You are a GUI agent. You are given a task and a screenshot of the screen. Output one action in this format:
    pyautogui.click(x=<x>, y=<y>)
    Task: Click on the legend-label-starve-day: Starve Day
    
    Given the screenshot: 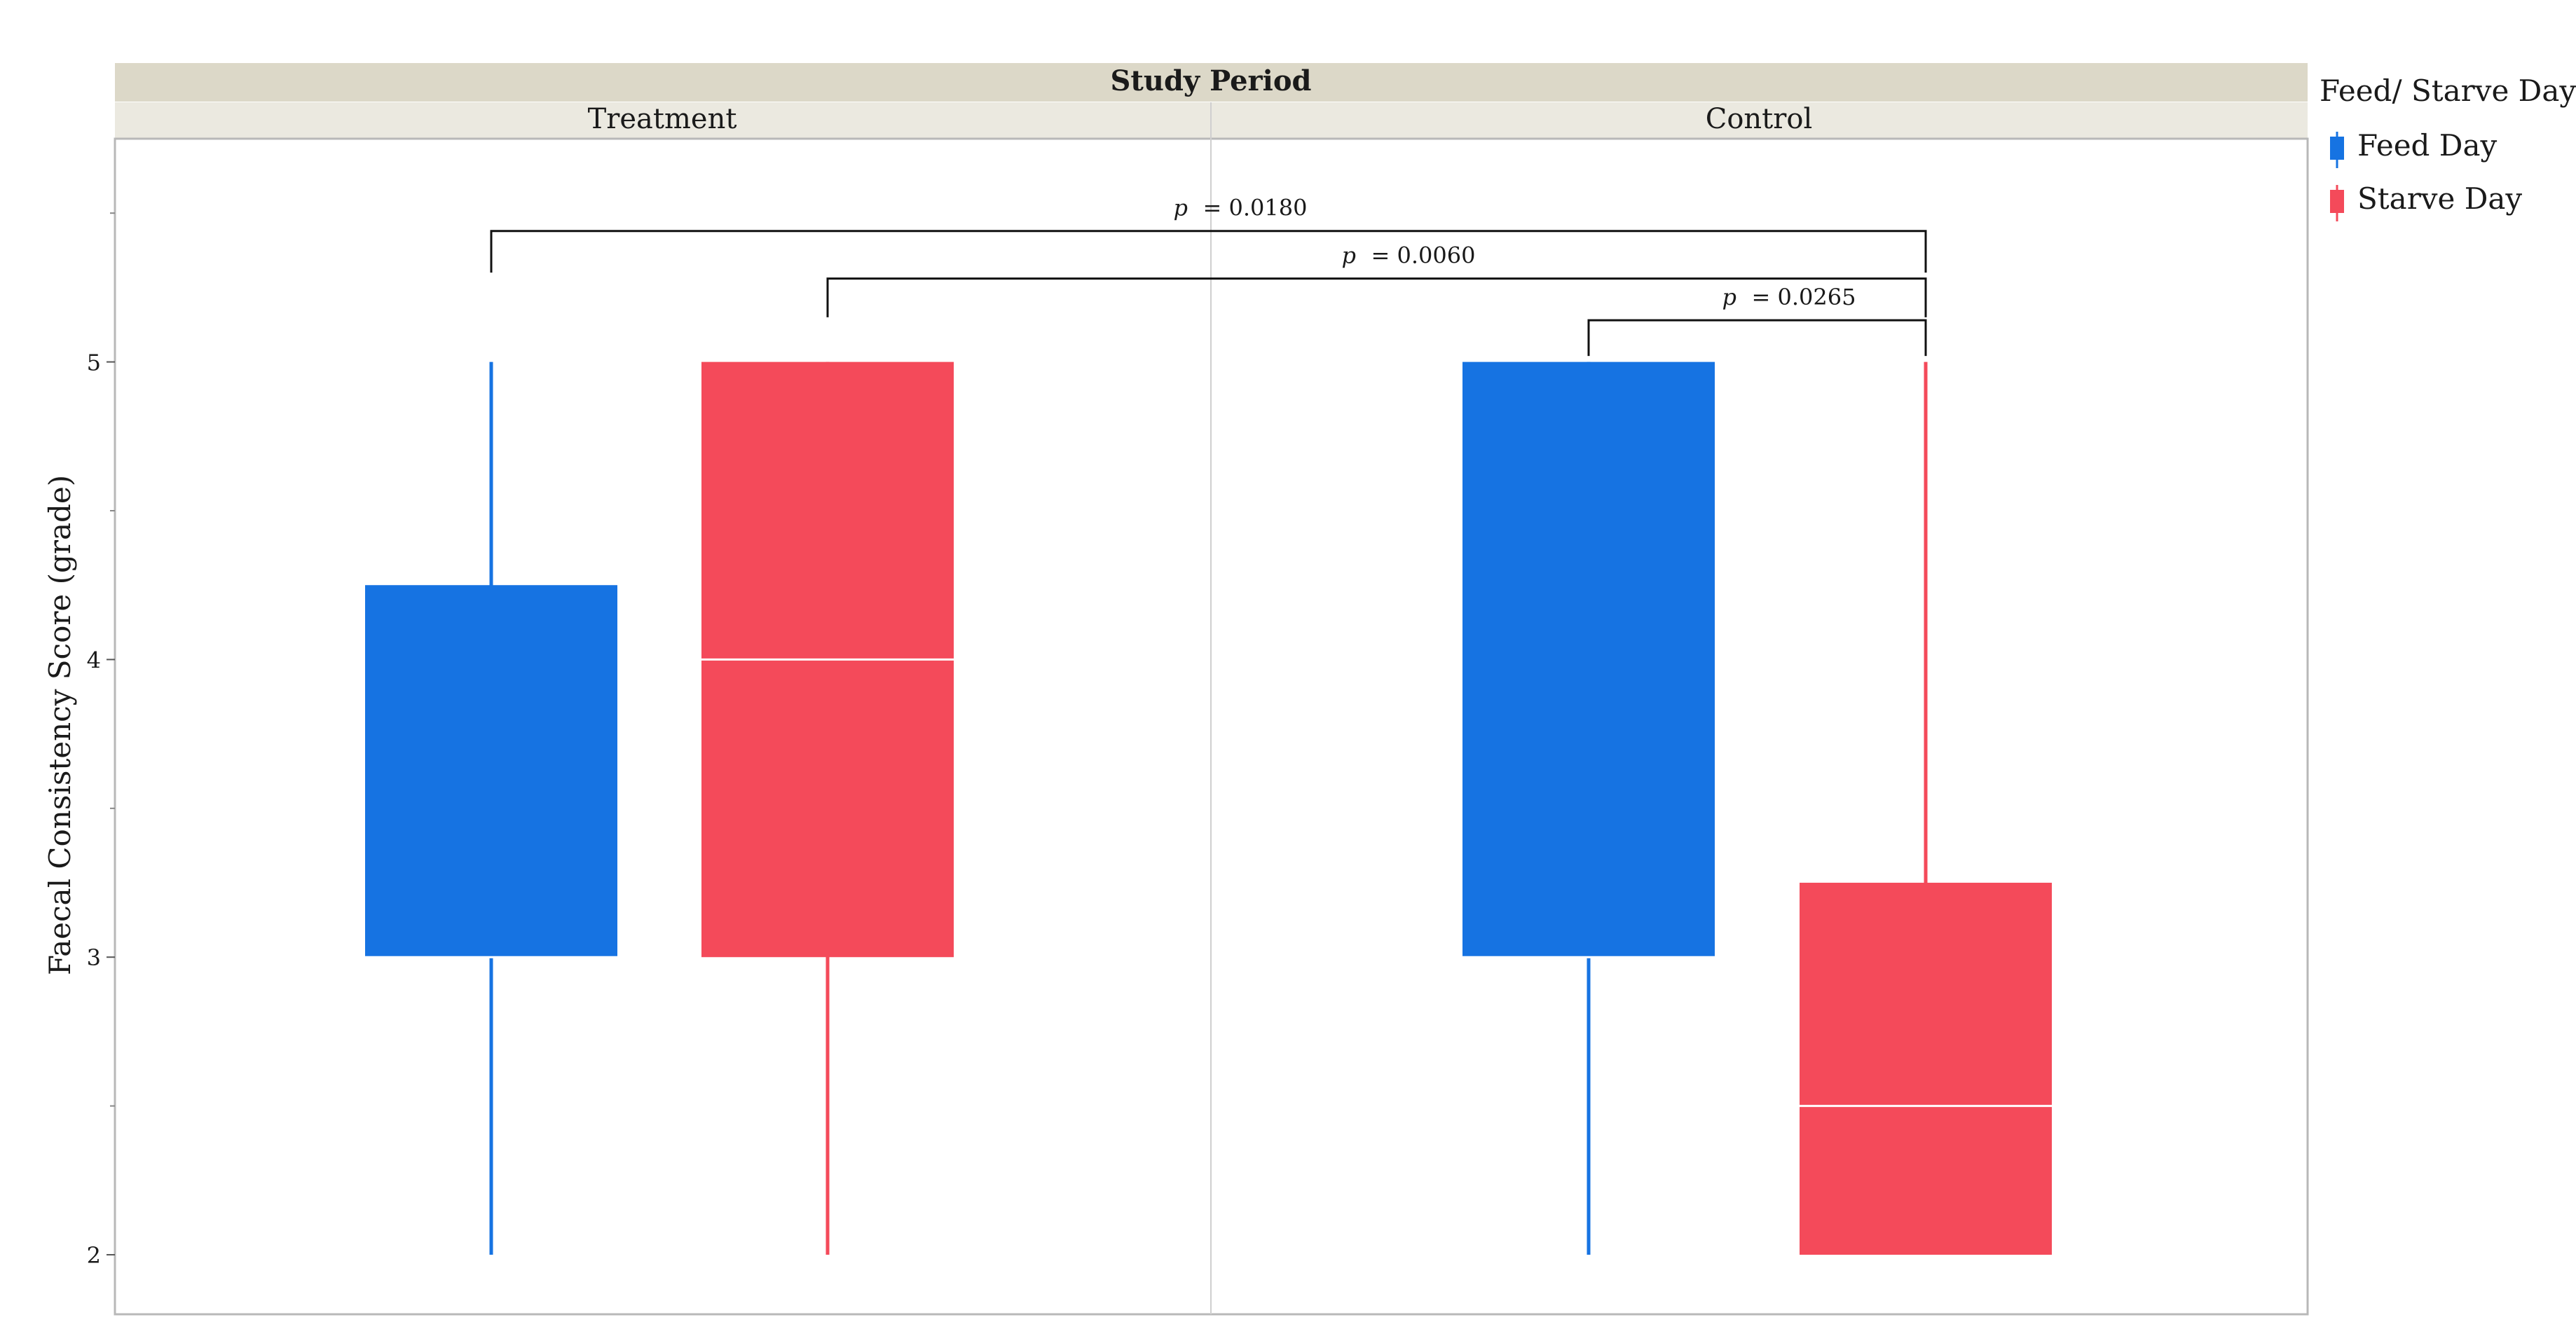 What is the action you would take?
    pyautogui.click(x=2440, y=198)
    